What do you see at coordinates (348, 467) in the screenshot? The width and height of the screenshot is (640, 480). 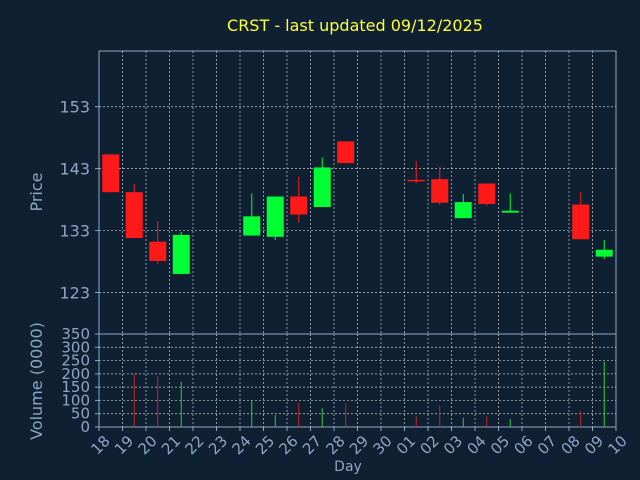 I see `x-axis-label: Day` at bounding box center [348, 467].